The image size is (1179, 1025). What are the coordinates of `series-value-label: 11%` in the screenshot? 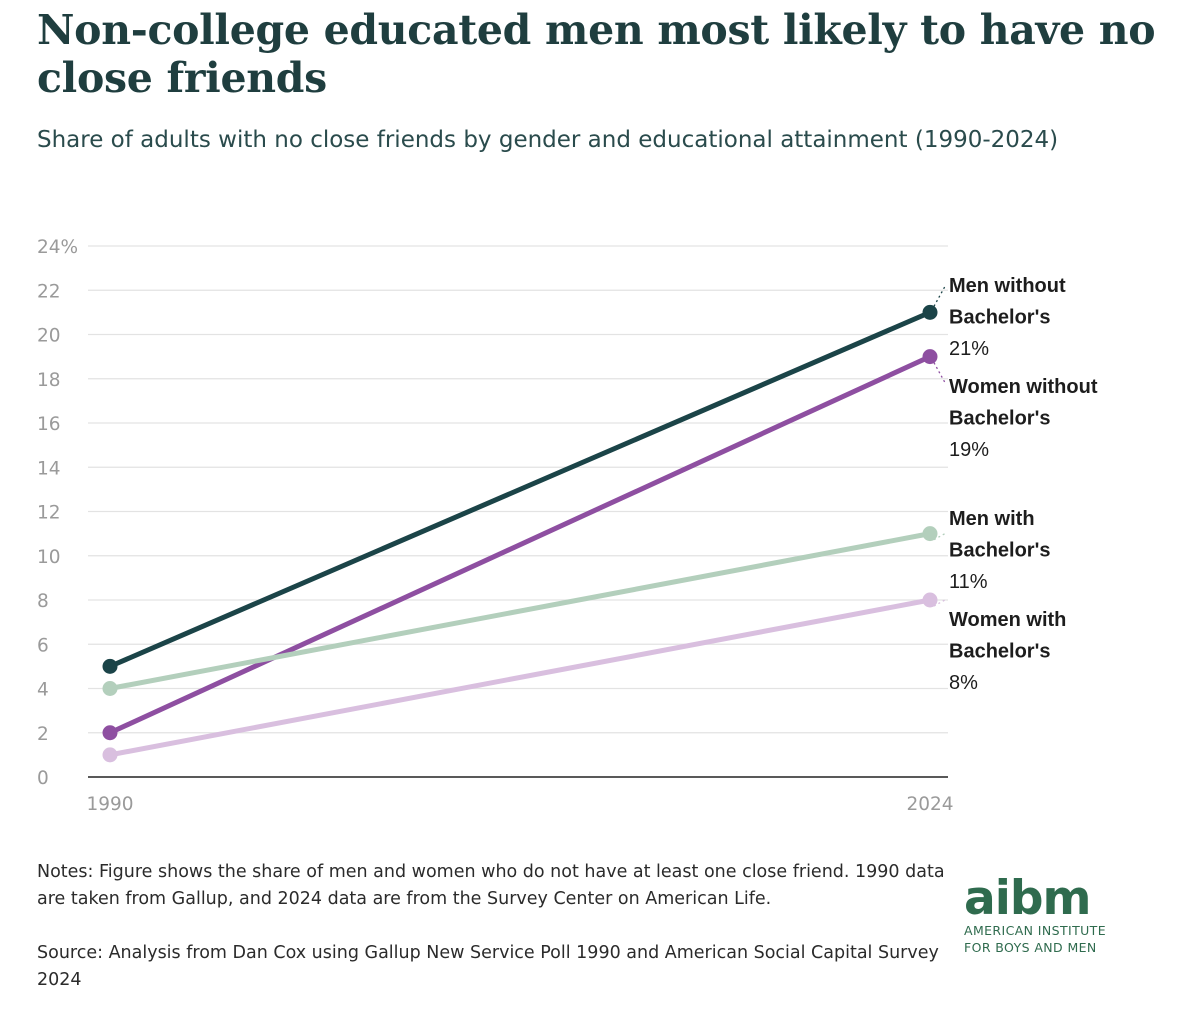 It's located at (968, 582).